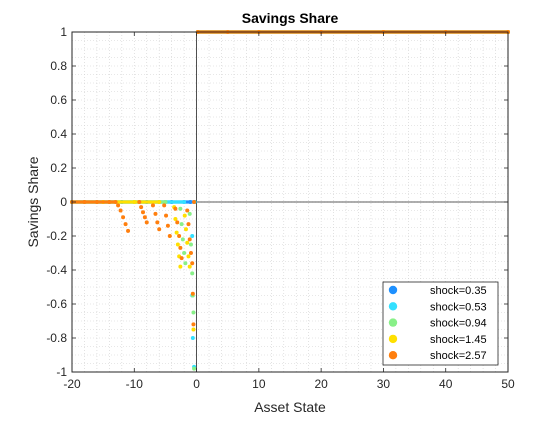 This screenshot has height=425, width=560. I want to click on y-tick-label: 0.8, so click(58, 66).